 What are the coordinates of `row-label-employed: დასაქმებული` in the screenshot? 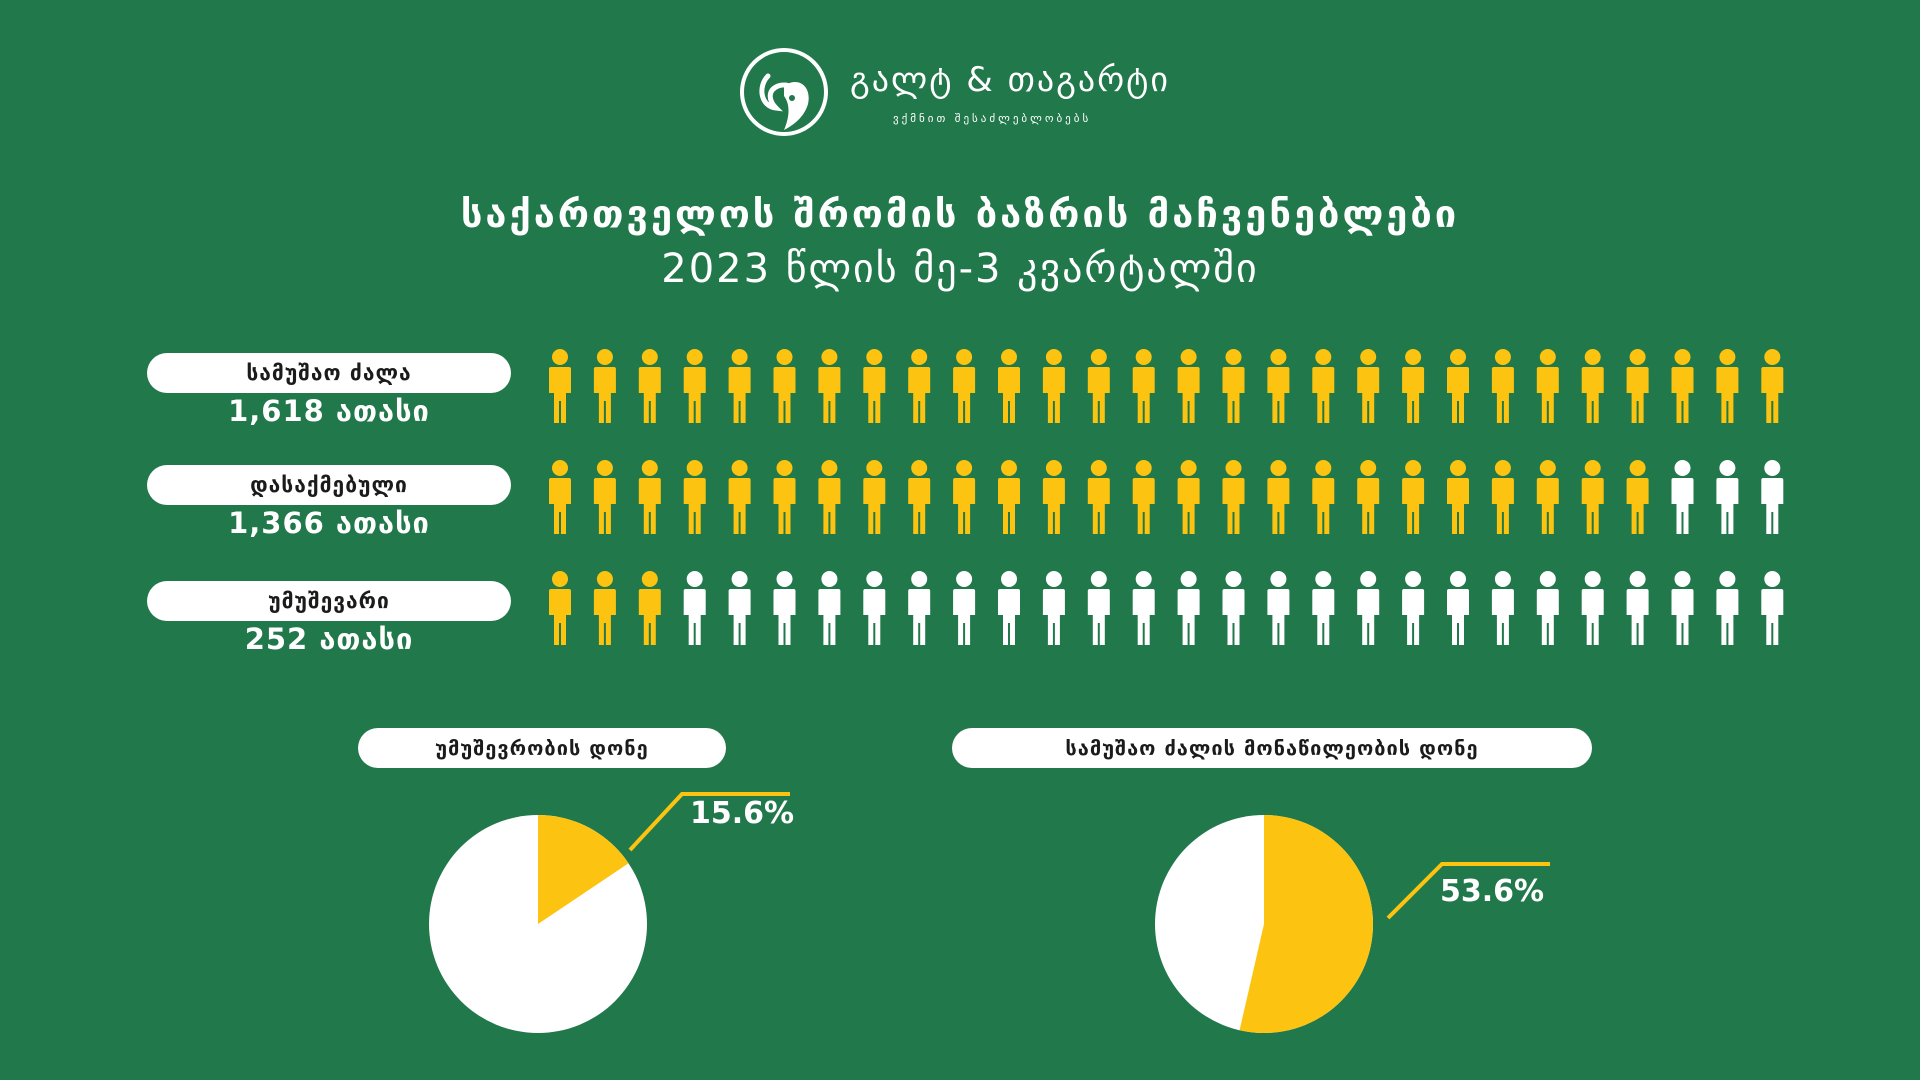 It's located at (329, 485).